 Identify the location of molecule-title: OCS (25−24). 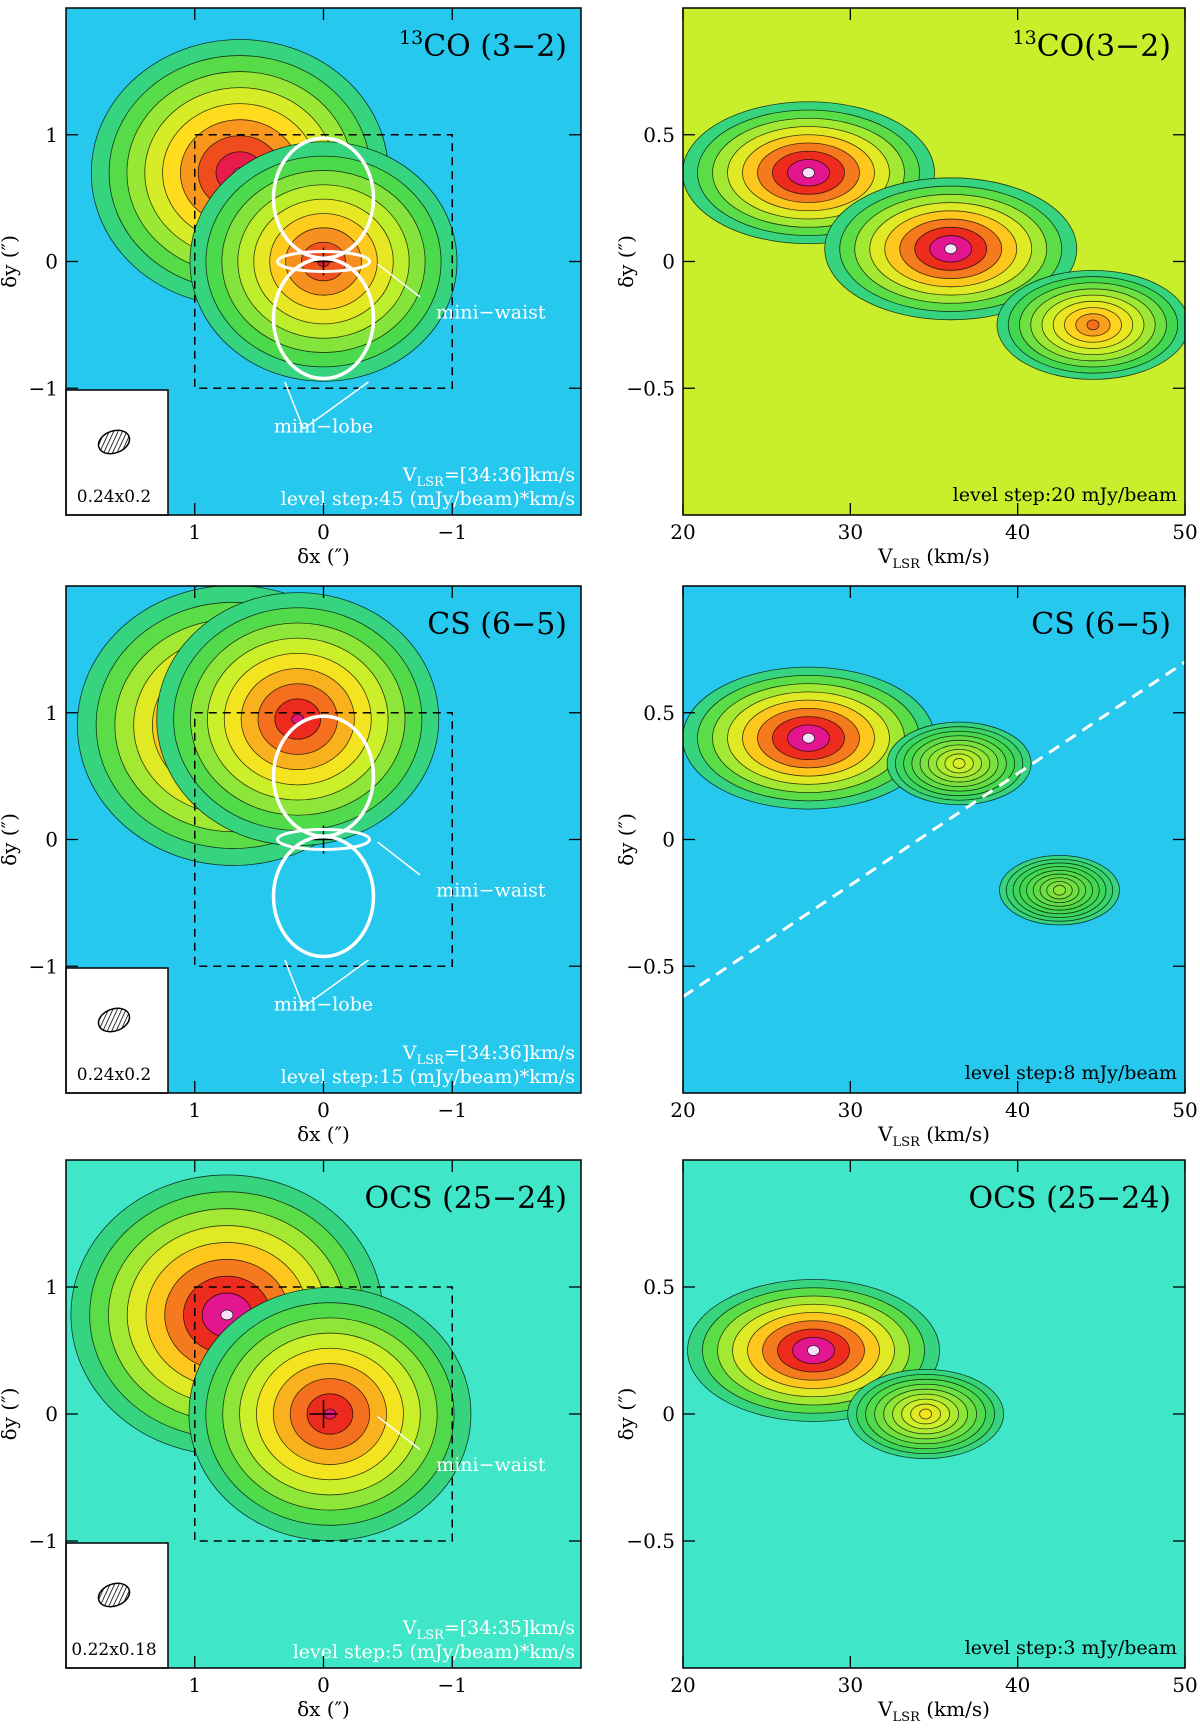
(465, 1198).